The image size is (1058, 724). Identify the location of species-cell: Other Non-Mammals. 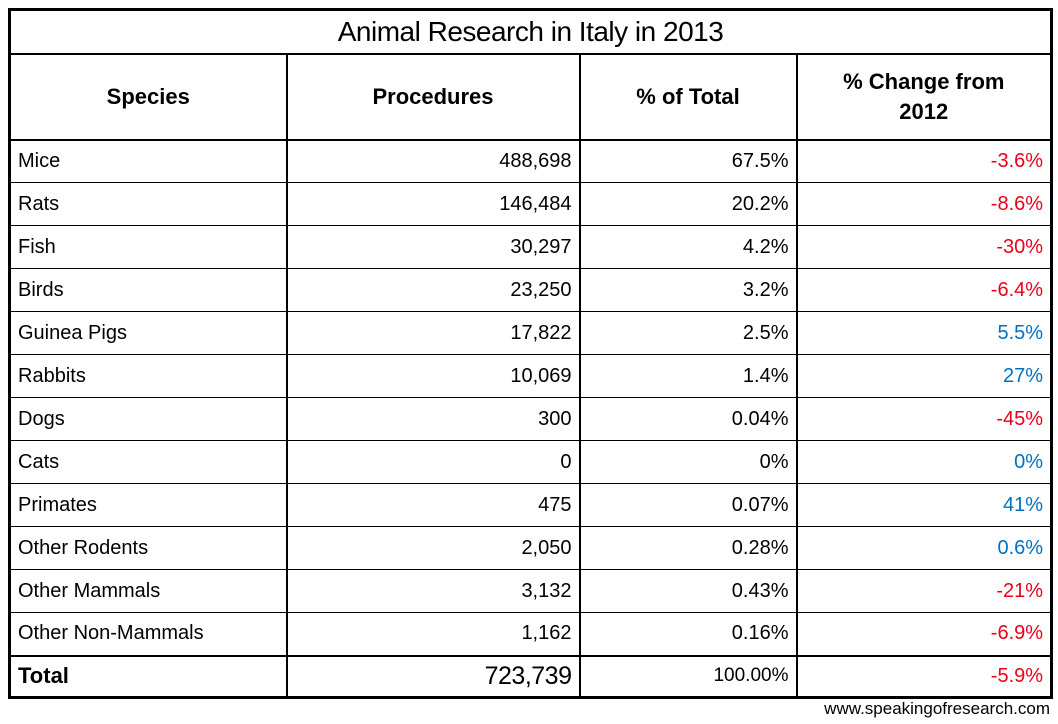
(148, 634).